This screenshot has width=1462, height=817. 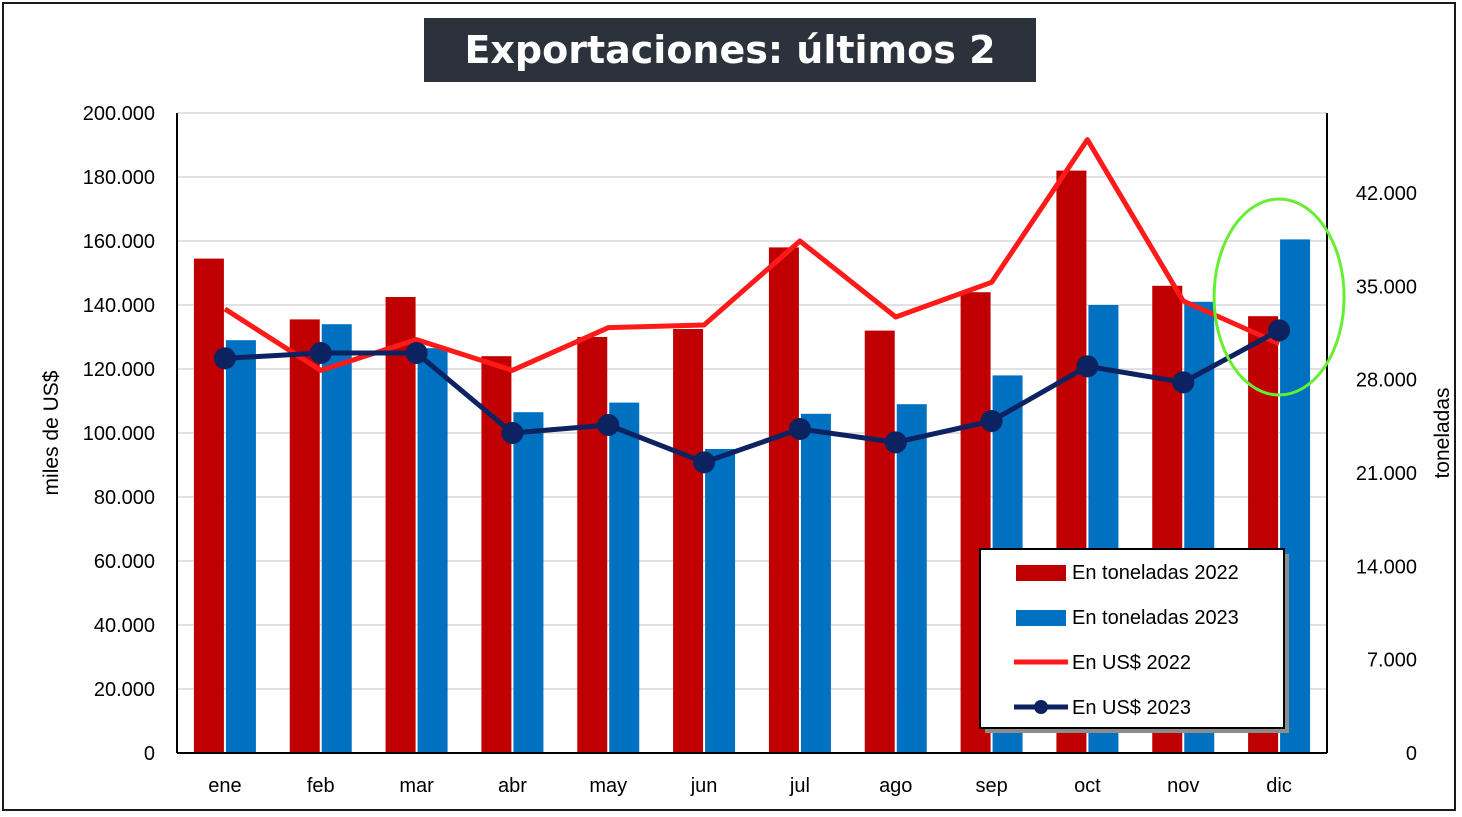 I want to click on bar-2023-ene, so click(x=240, y=546).